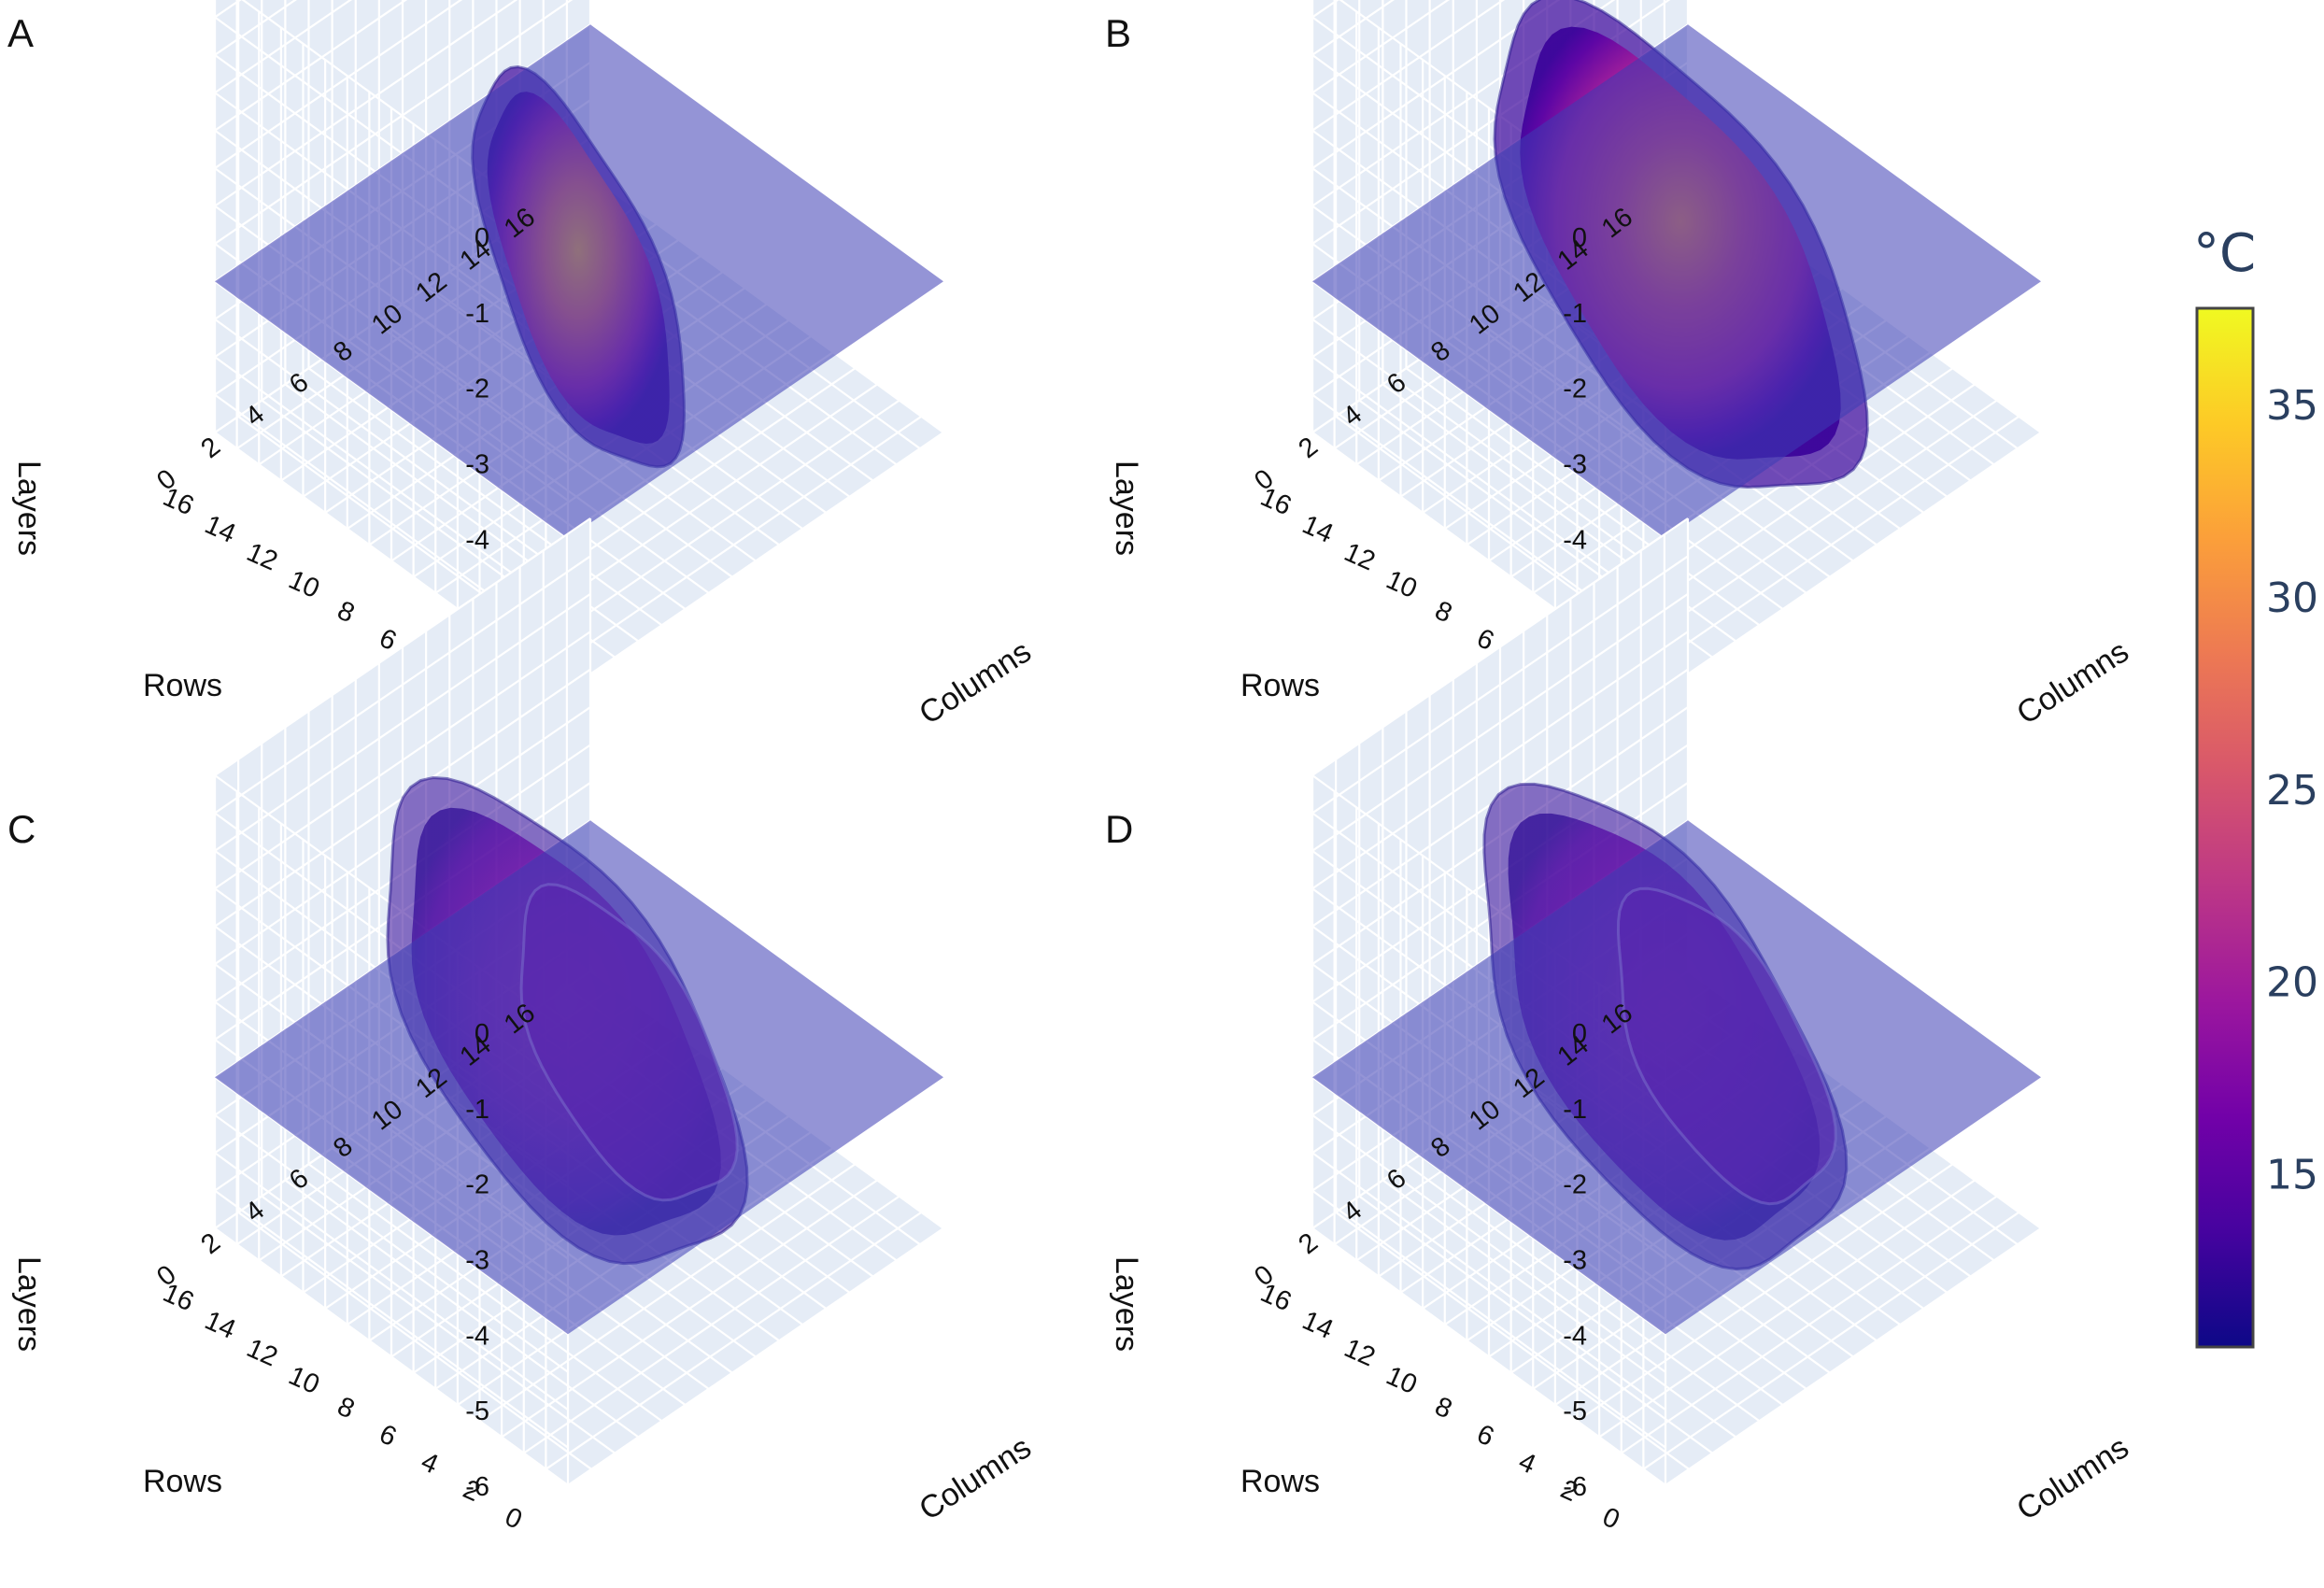 The image size is (2324, 1588). Describe the element at coordinates (1119, 829) in the screenshot. I see `panel-label: D` at that location.